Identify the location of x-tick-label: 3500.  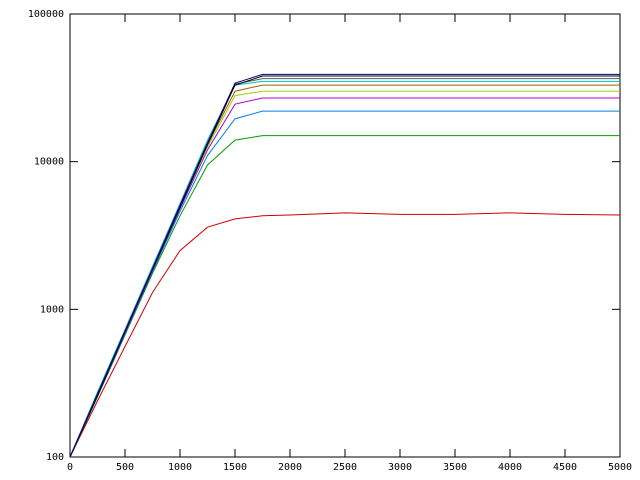
(455, 467).